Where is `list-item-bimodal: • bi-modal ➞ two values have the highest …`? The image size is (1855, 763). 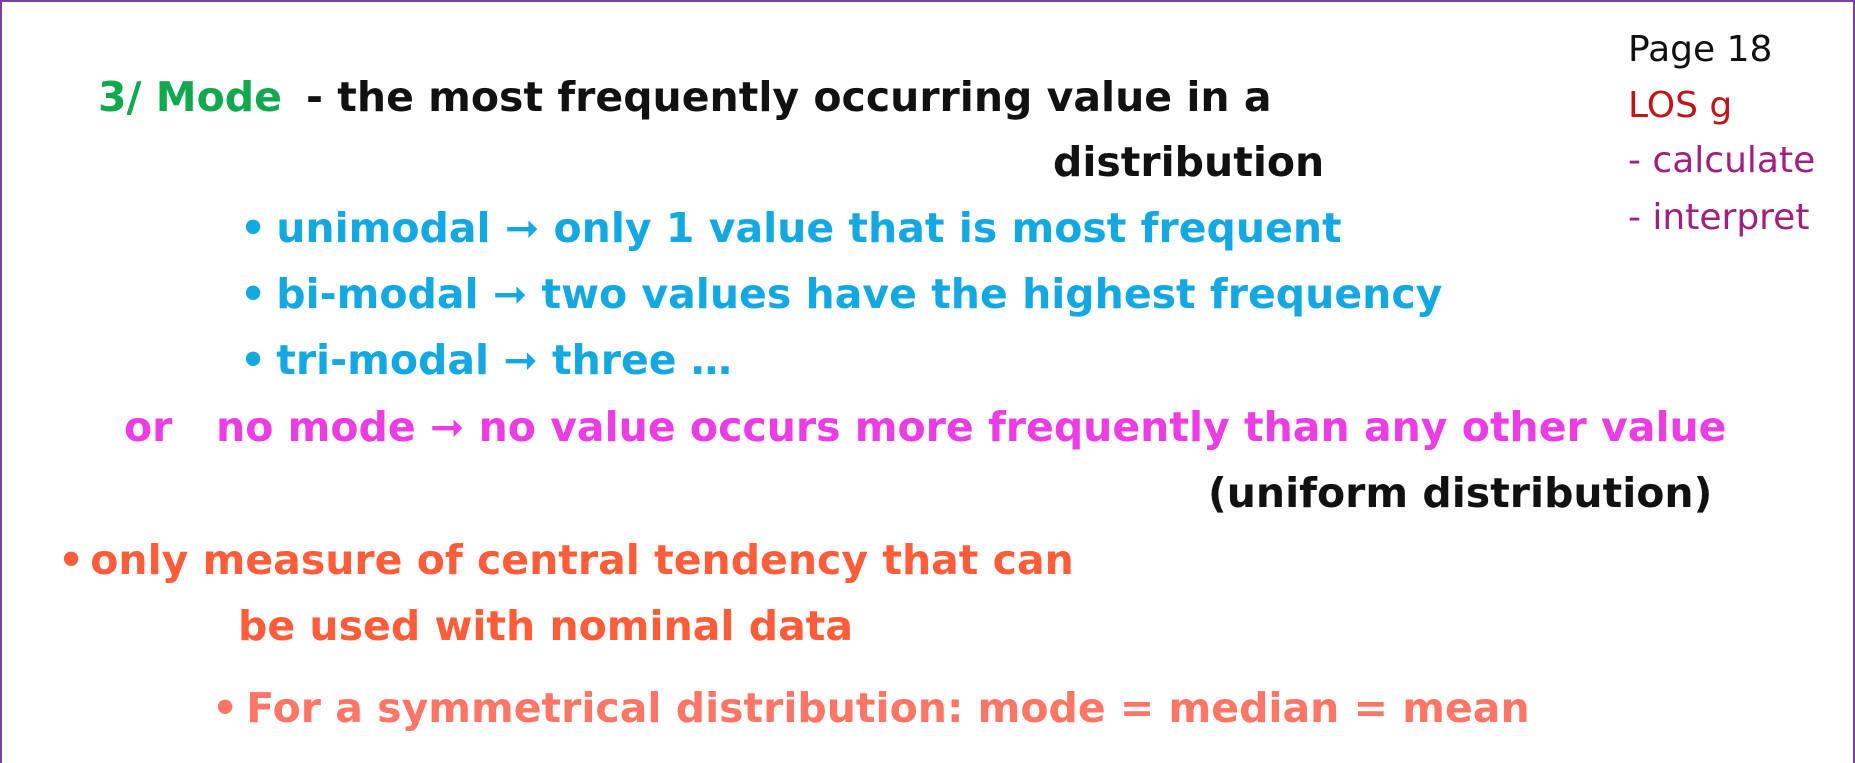
list-item-bimodal: • bi-modal ➞ two values have the highest … is located at coordinates (841, 294).